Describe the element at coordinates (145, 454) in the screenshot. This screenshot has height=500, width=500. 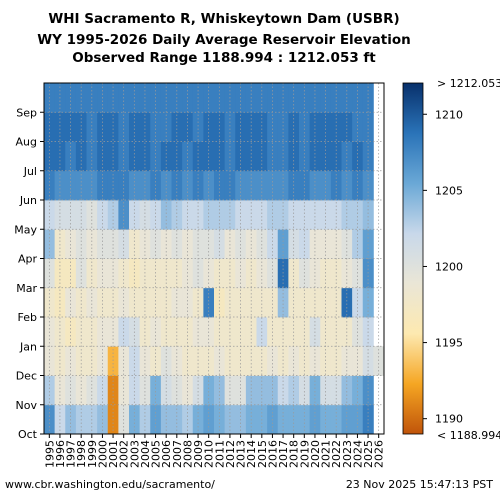
I see `x-tick-label: 2004` at that location.